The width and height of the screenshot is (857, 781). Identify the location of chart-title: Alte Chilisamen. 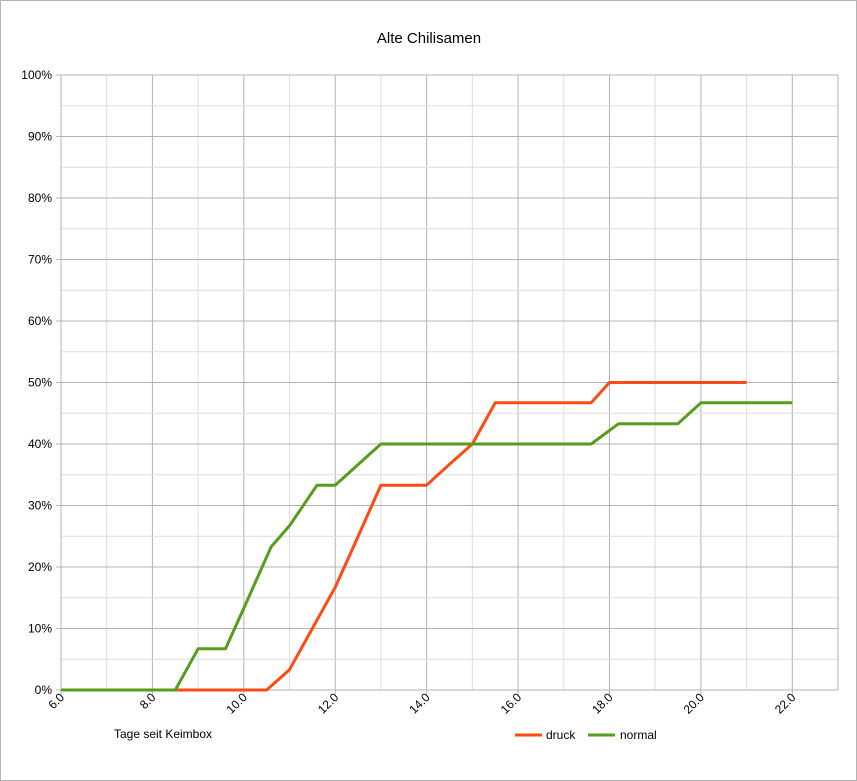
(429, 38).